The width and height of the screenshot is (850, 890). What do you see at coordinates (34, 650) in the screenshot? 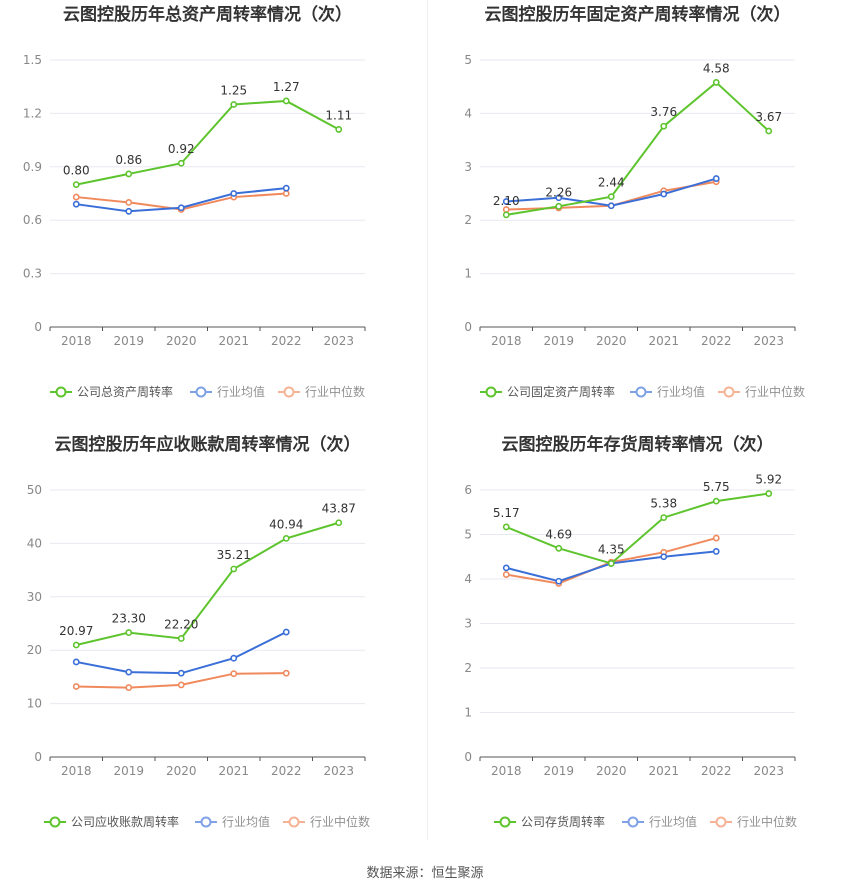
I see `y-tick-label: 20` at bounding box center [34, 650].